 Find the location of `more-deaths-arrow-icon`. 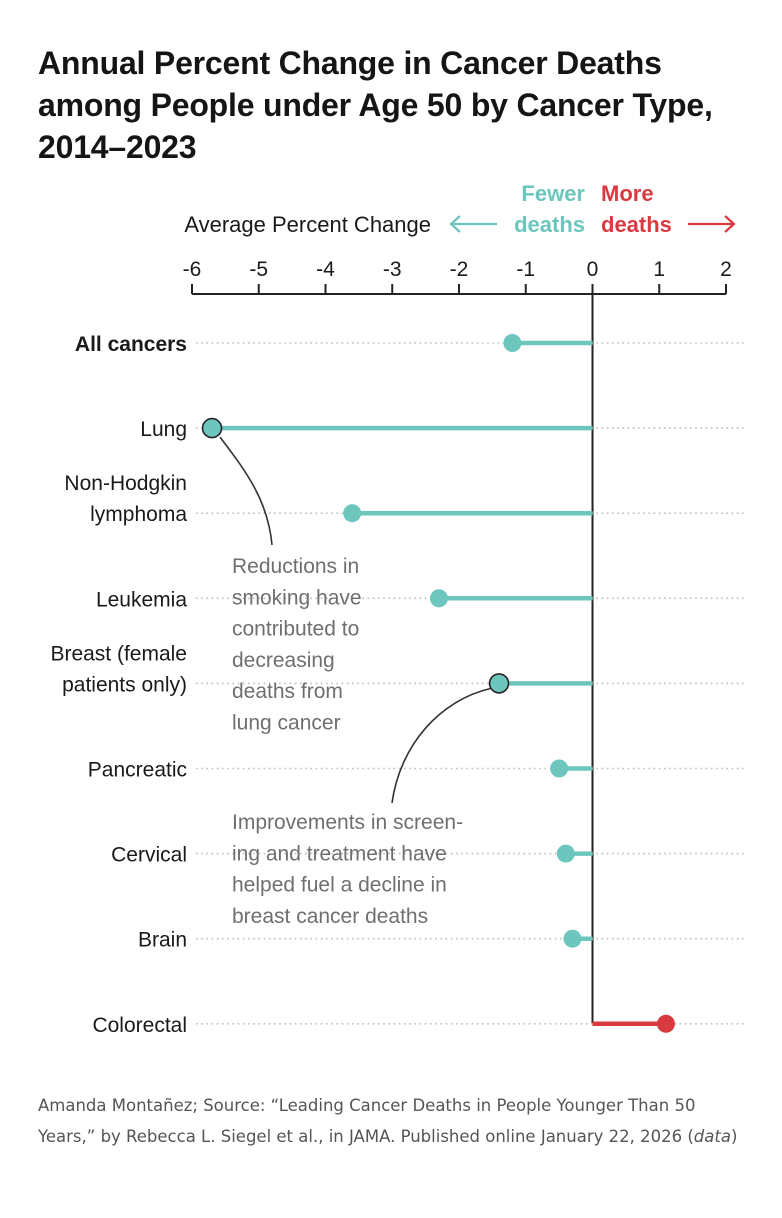

more-deaths-arrow-icon is located at coordinates (712, 224).